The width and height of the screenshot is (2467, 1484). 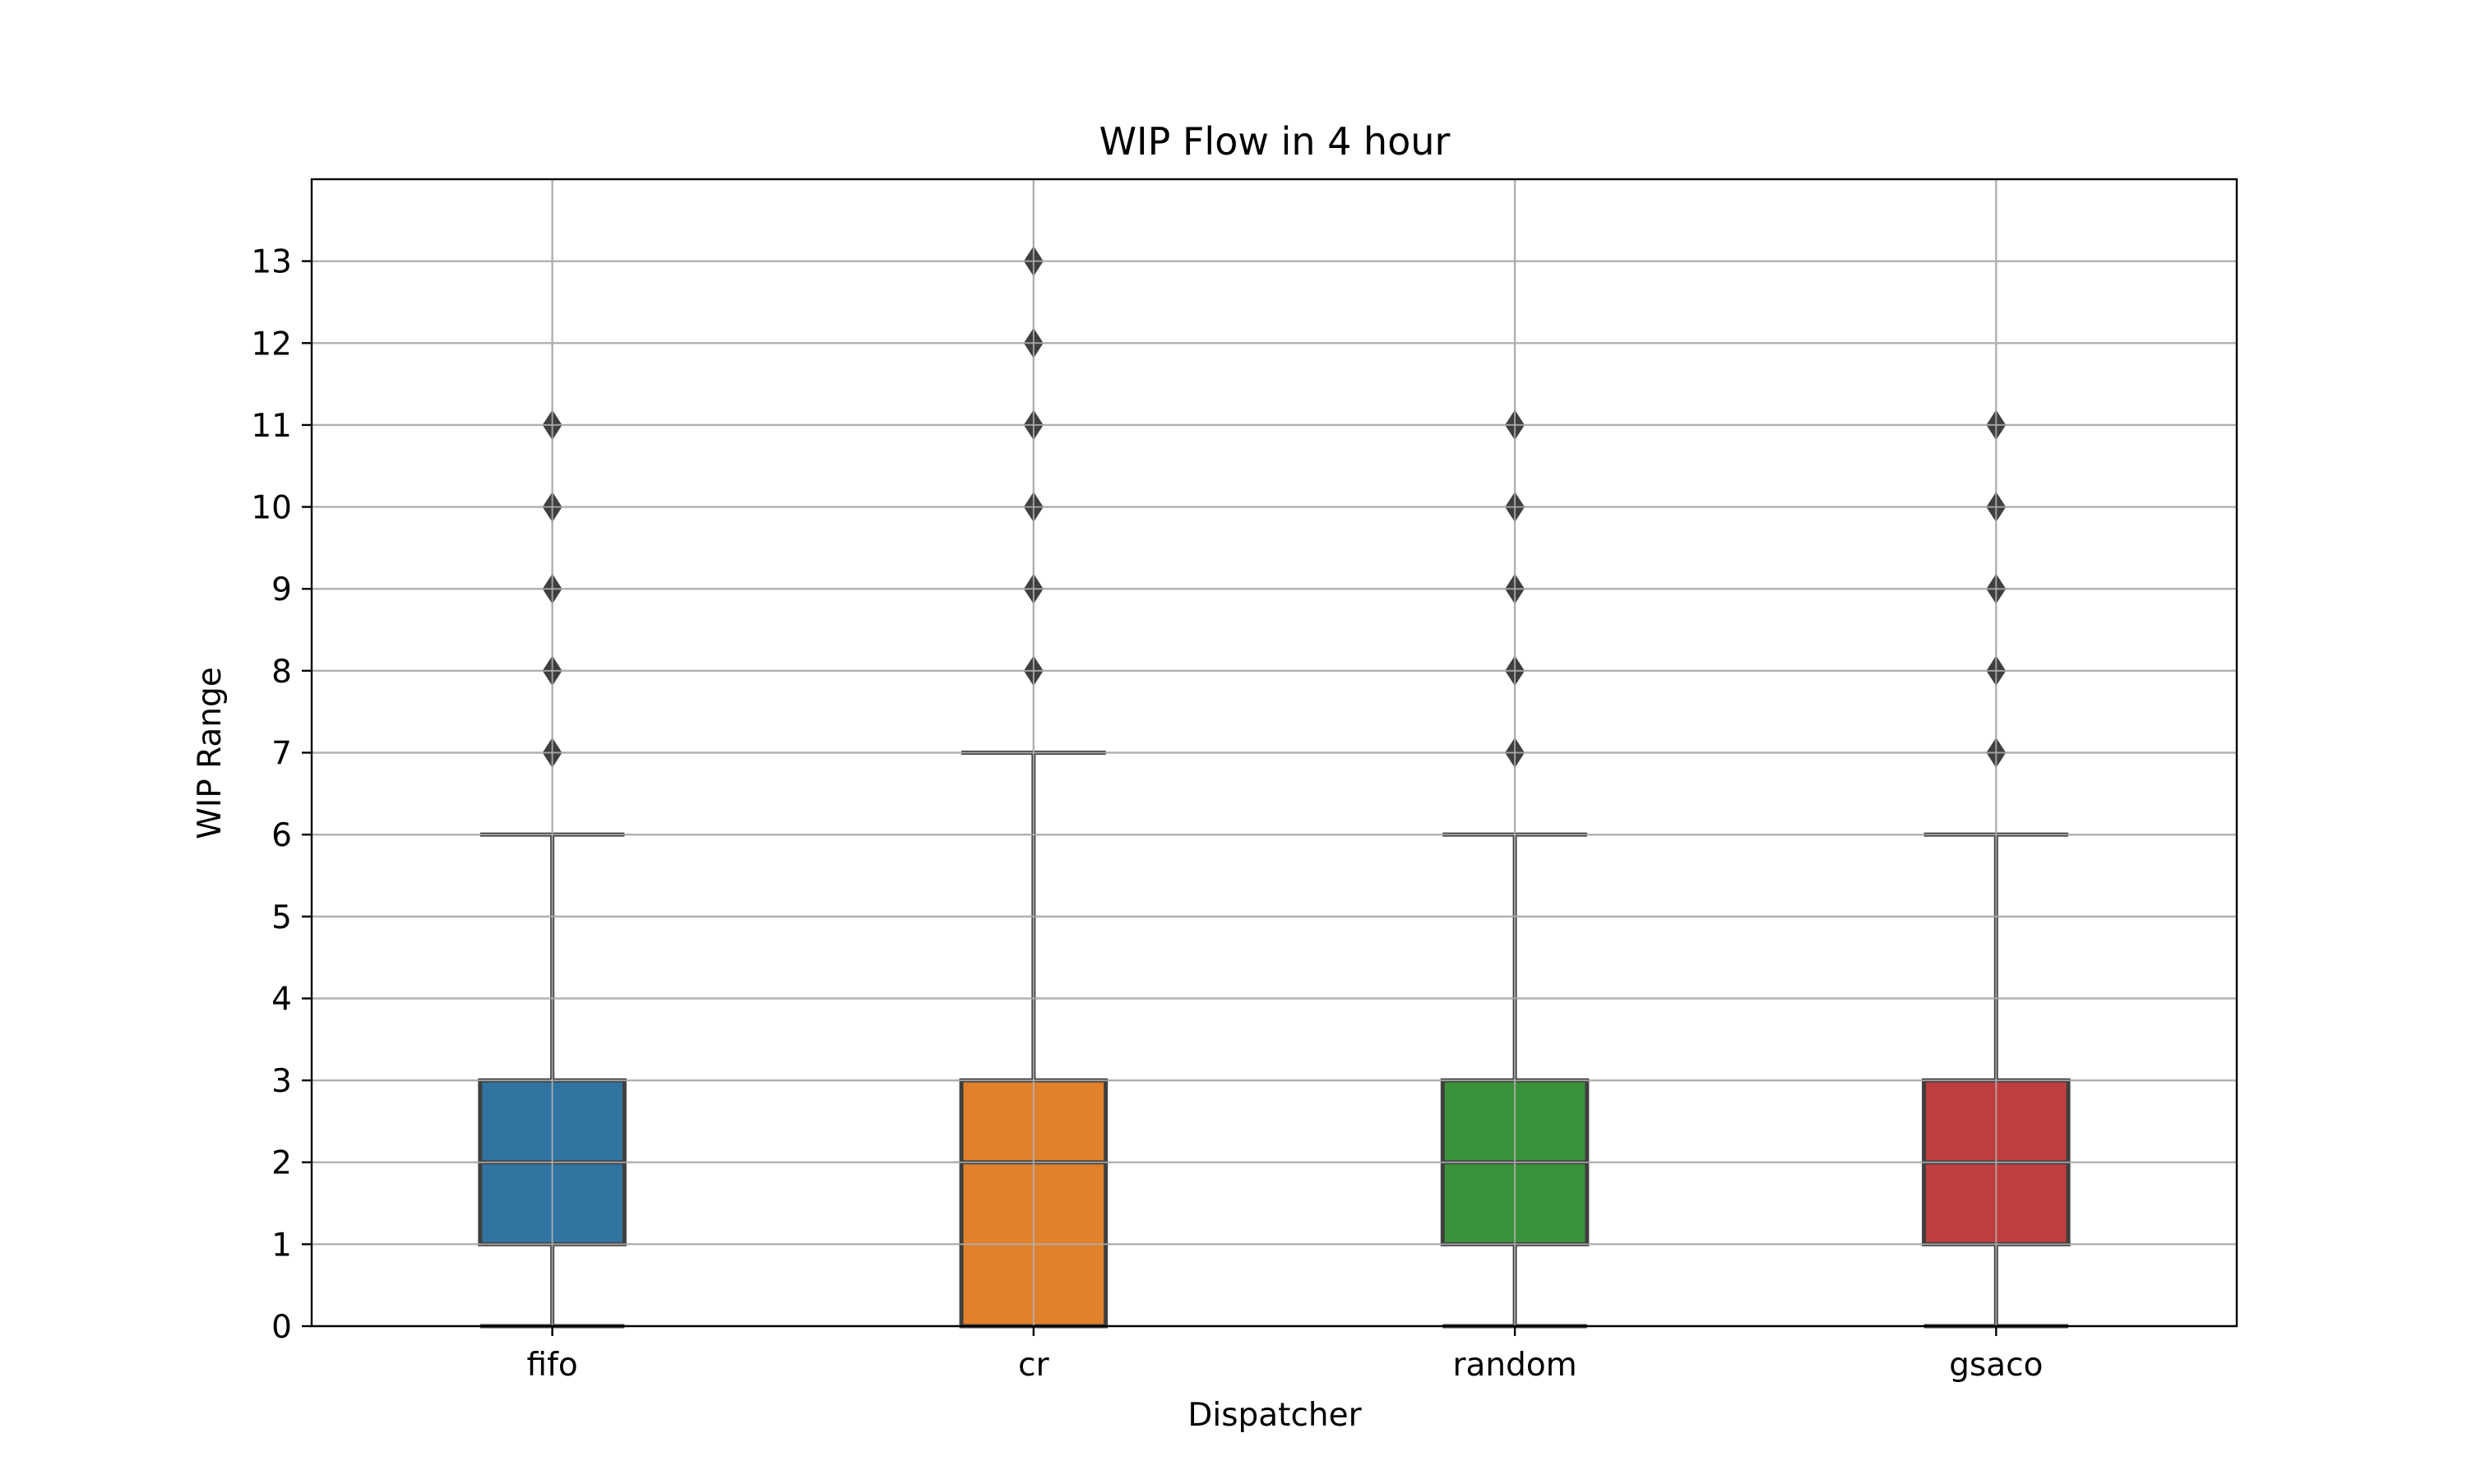 What do you see at coordinates (1033, 1365) in the screenshot?
I see `x-tick-label: cr` at bounding box center [1033, 1365].